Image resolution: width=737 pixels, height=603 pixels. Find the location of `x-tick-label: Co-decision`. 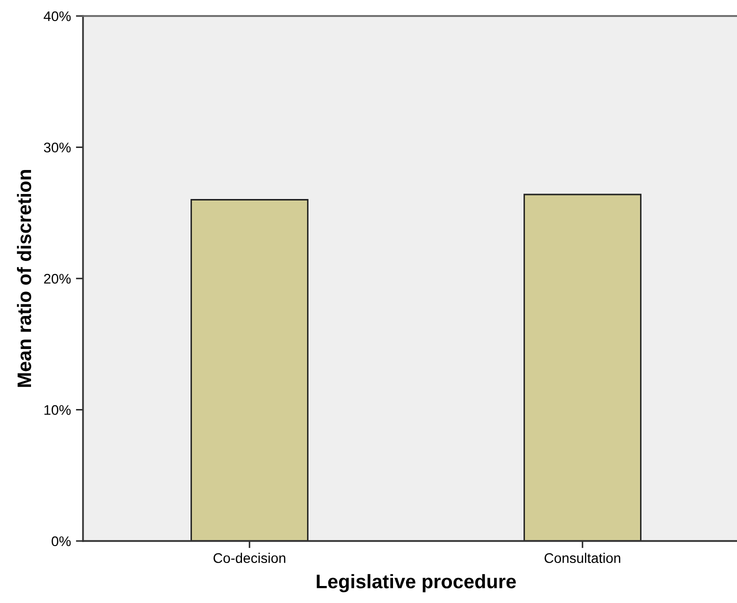

x-tick-label: Co-decision is located at coordinates (250, 558).